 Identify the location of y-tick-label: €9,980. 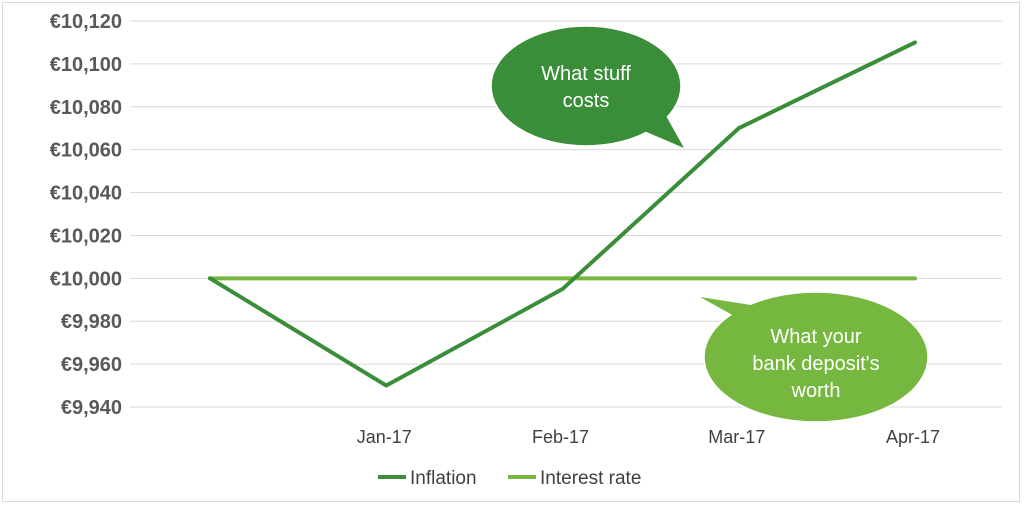
(91, 322).